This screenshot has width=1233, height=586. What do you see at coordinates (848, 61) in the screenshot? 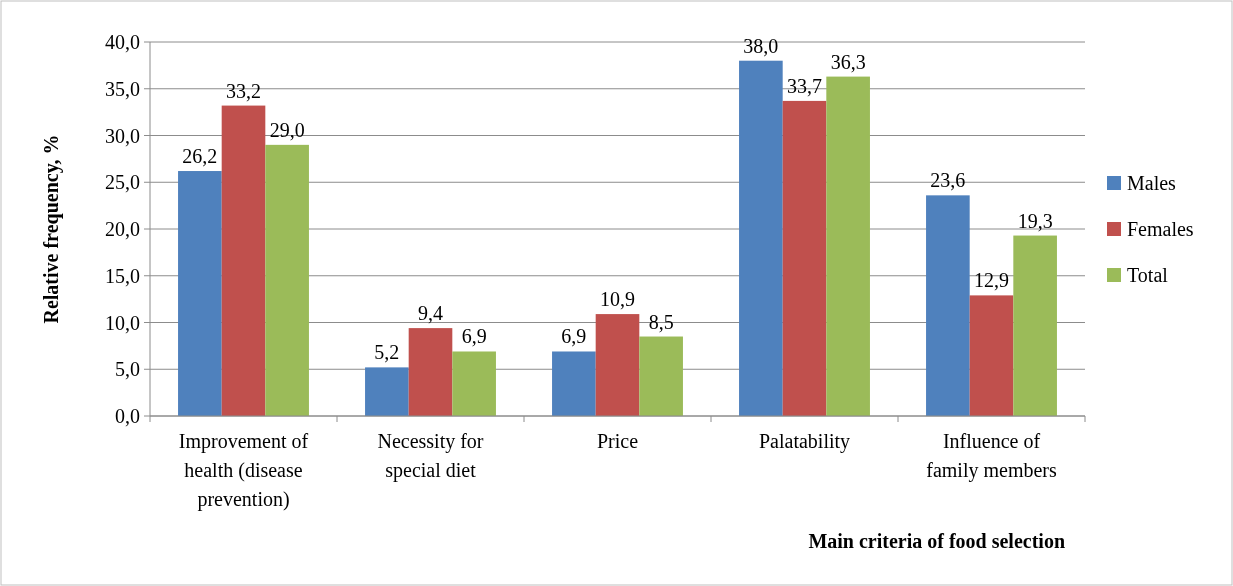
I see `data-label: 36,3` at bounding box center [848, 61].